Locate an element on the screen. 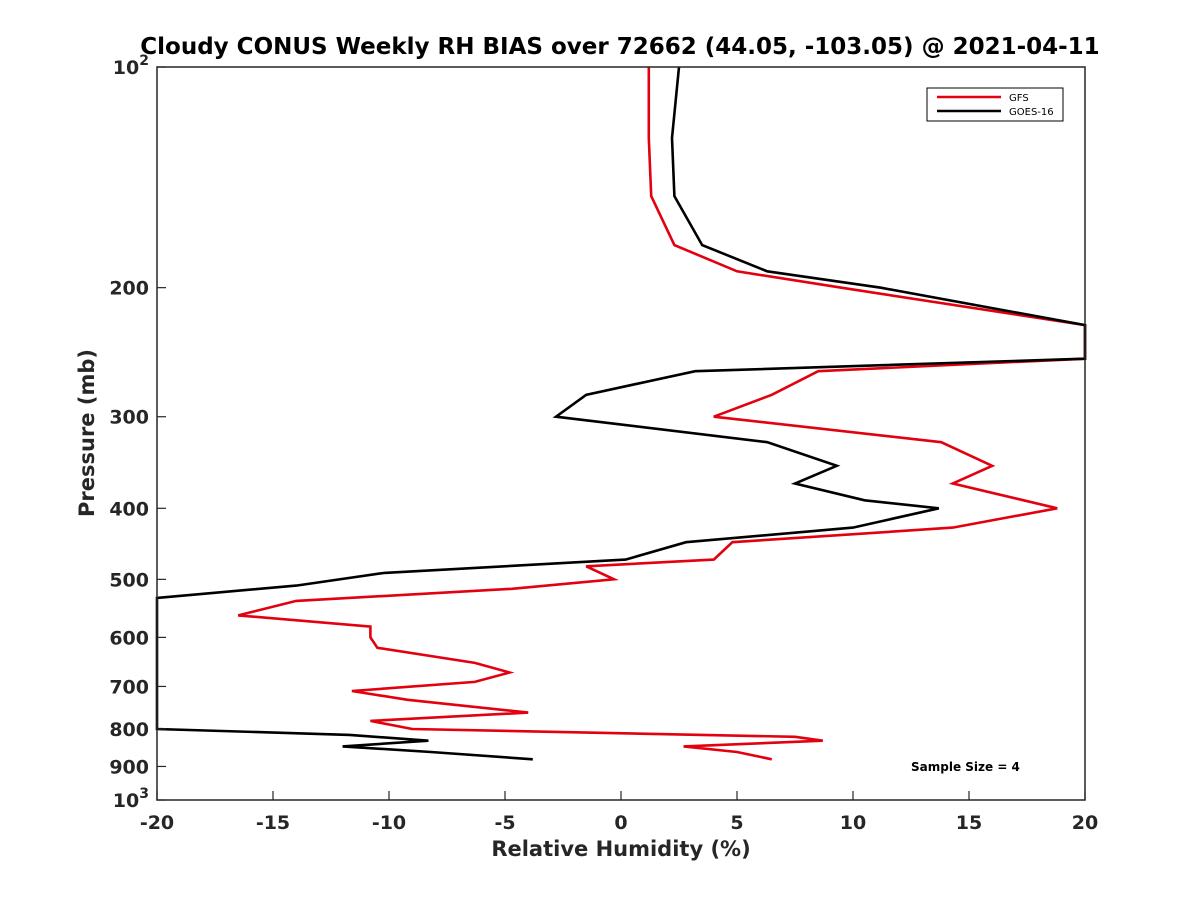 Image resolution: width=1200 pixels, height=900 pixels. legend-box is located at coordinates (995, 104).